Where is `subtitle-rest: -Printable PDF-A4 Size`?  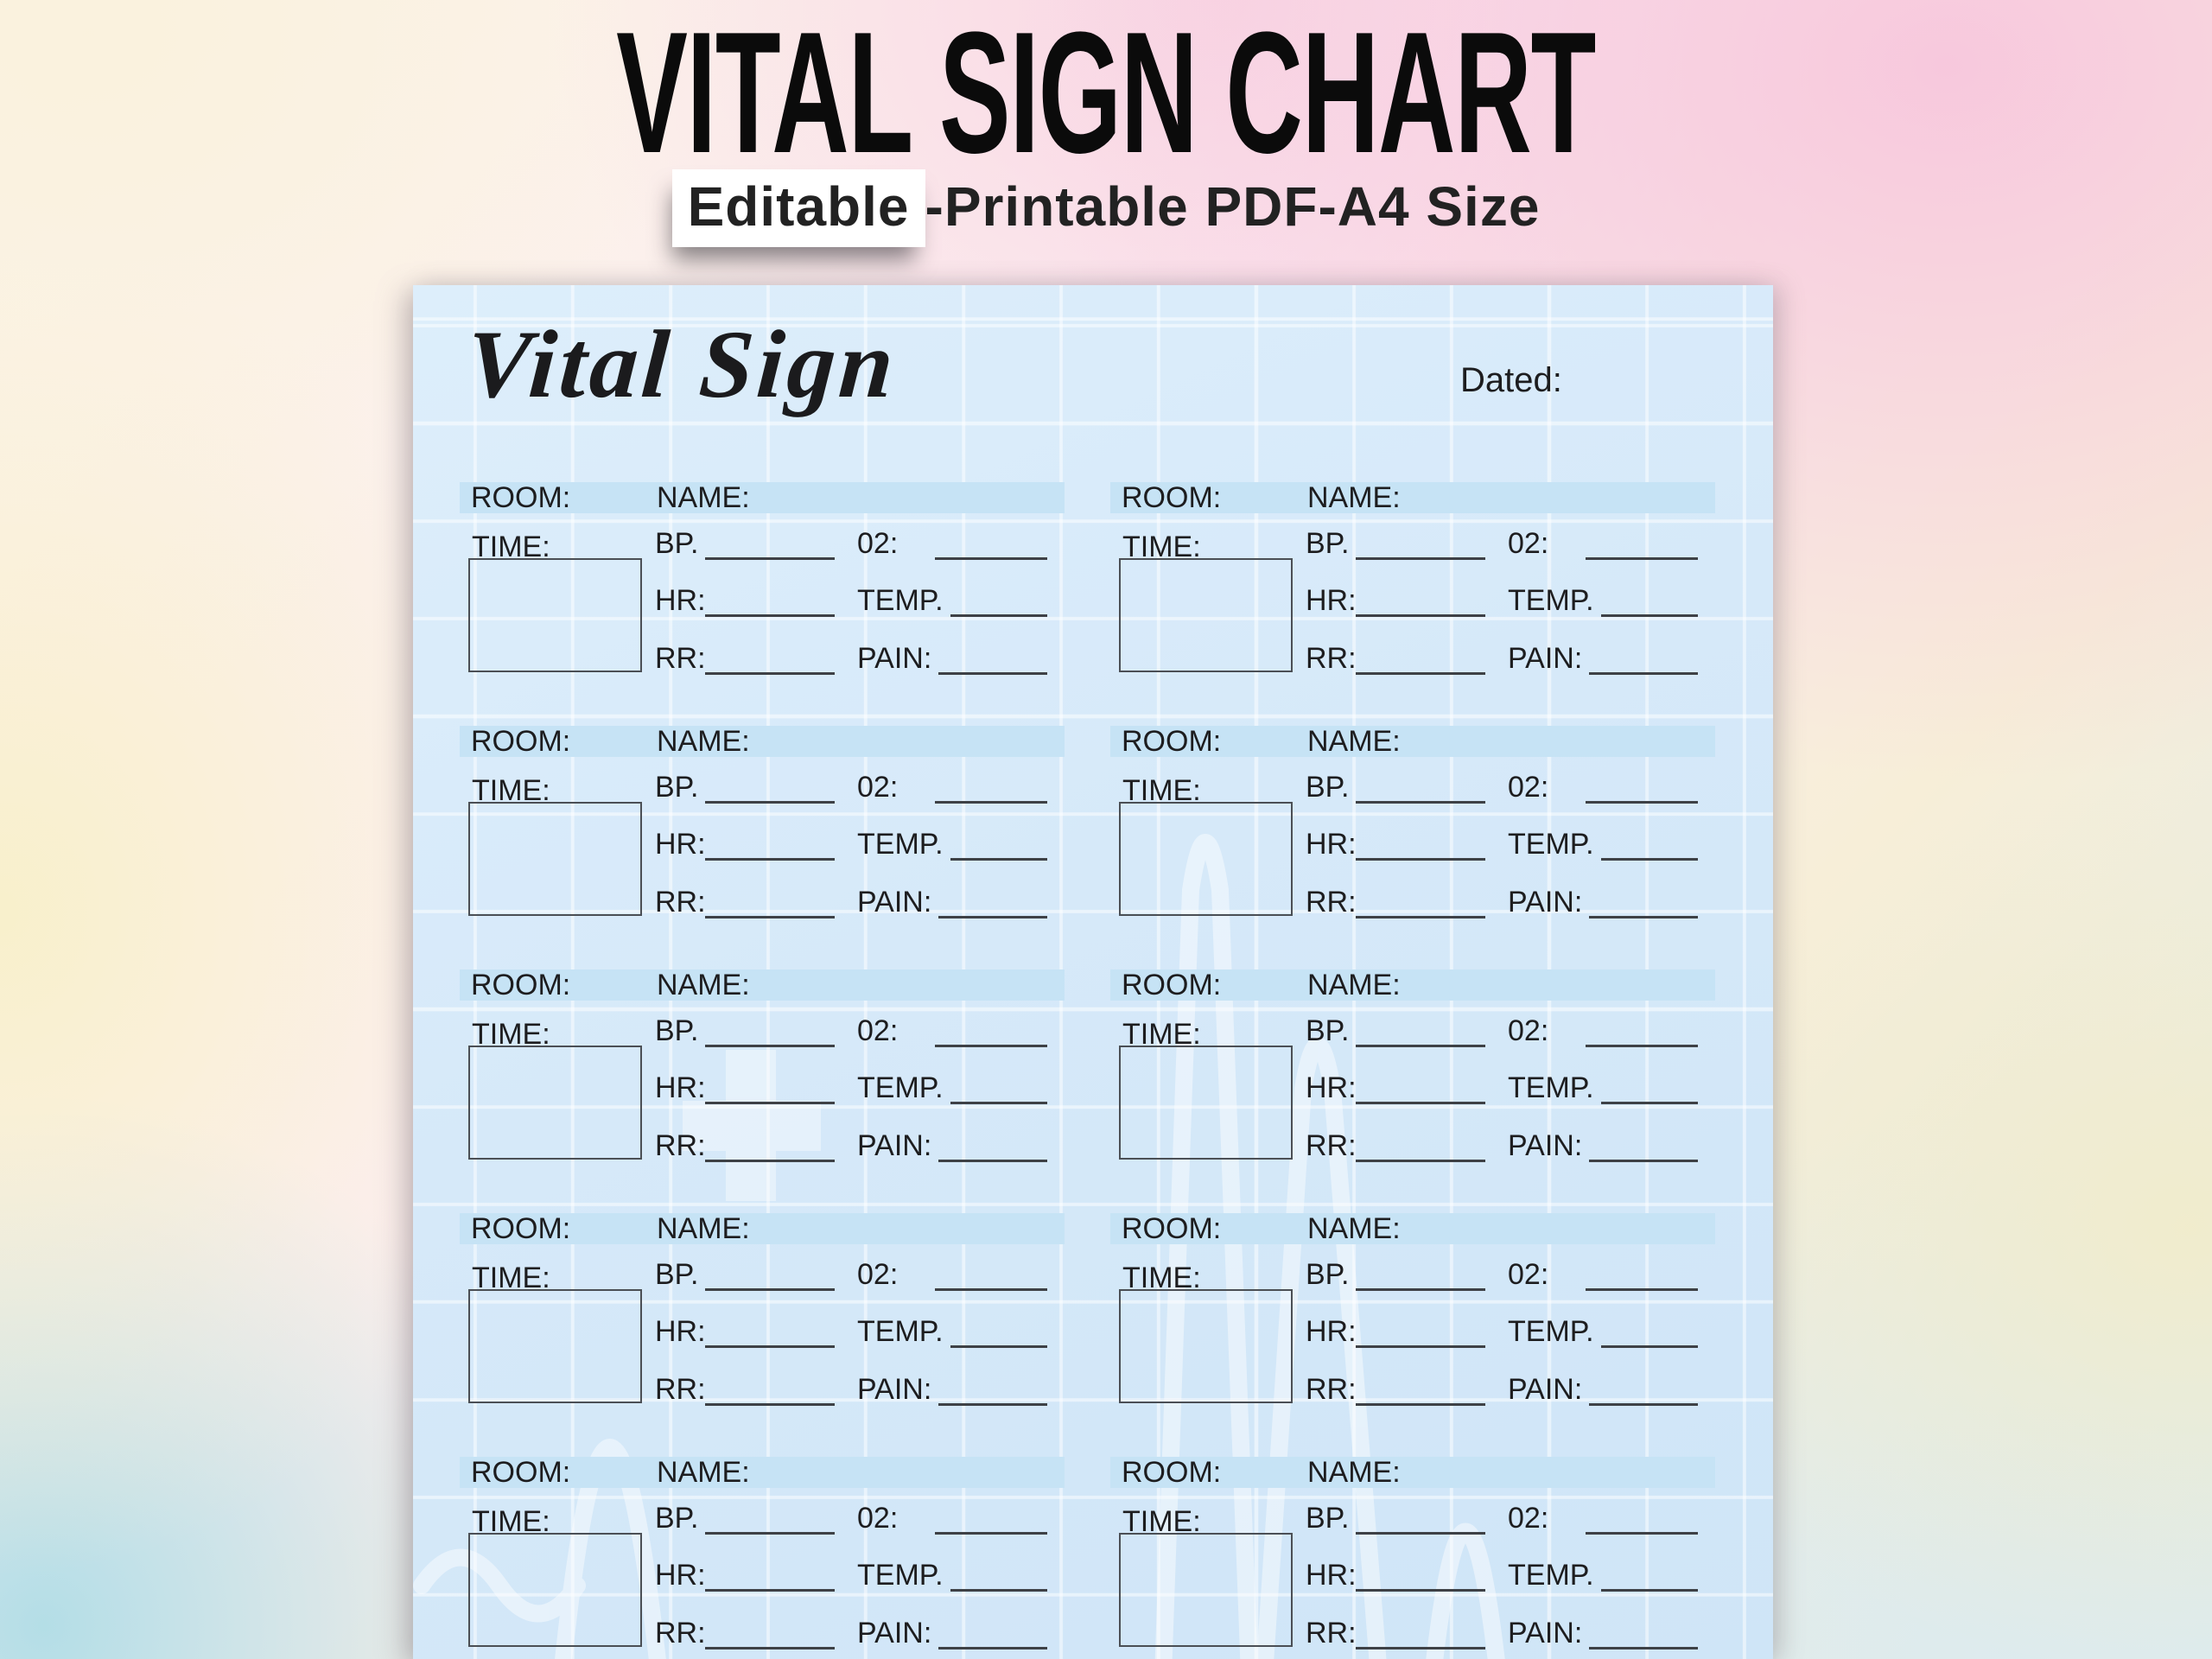
subtitle-rest: -Printable PDF-A4 Size is located at coordinates (1233, 206).